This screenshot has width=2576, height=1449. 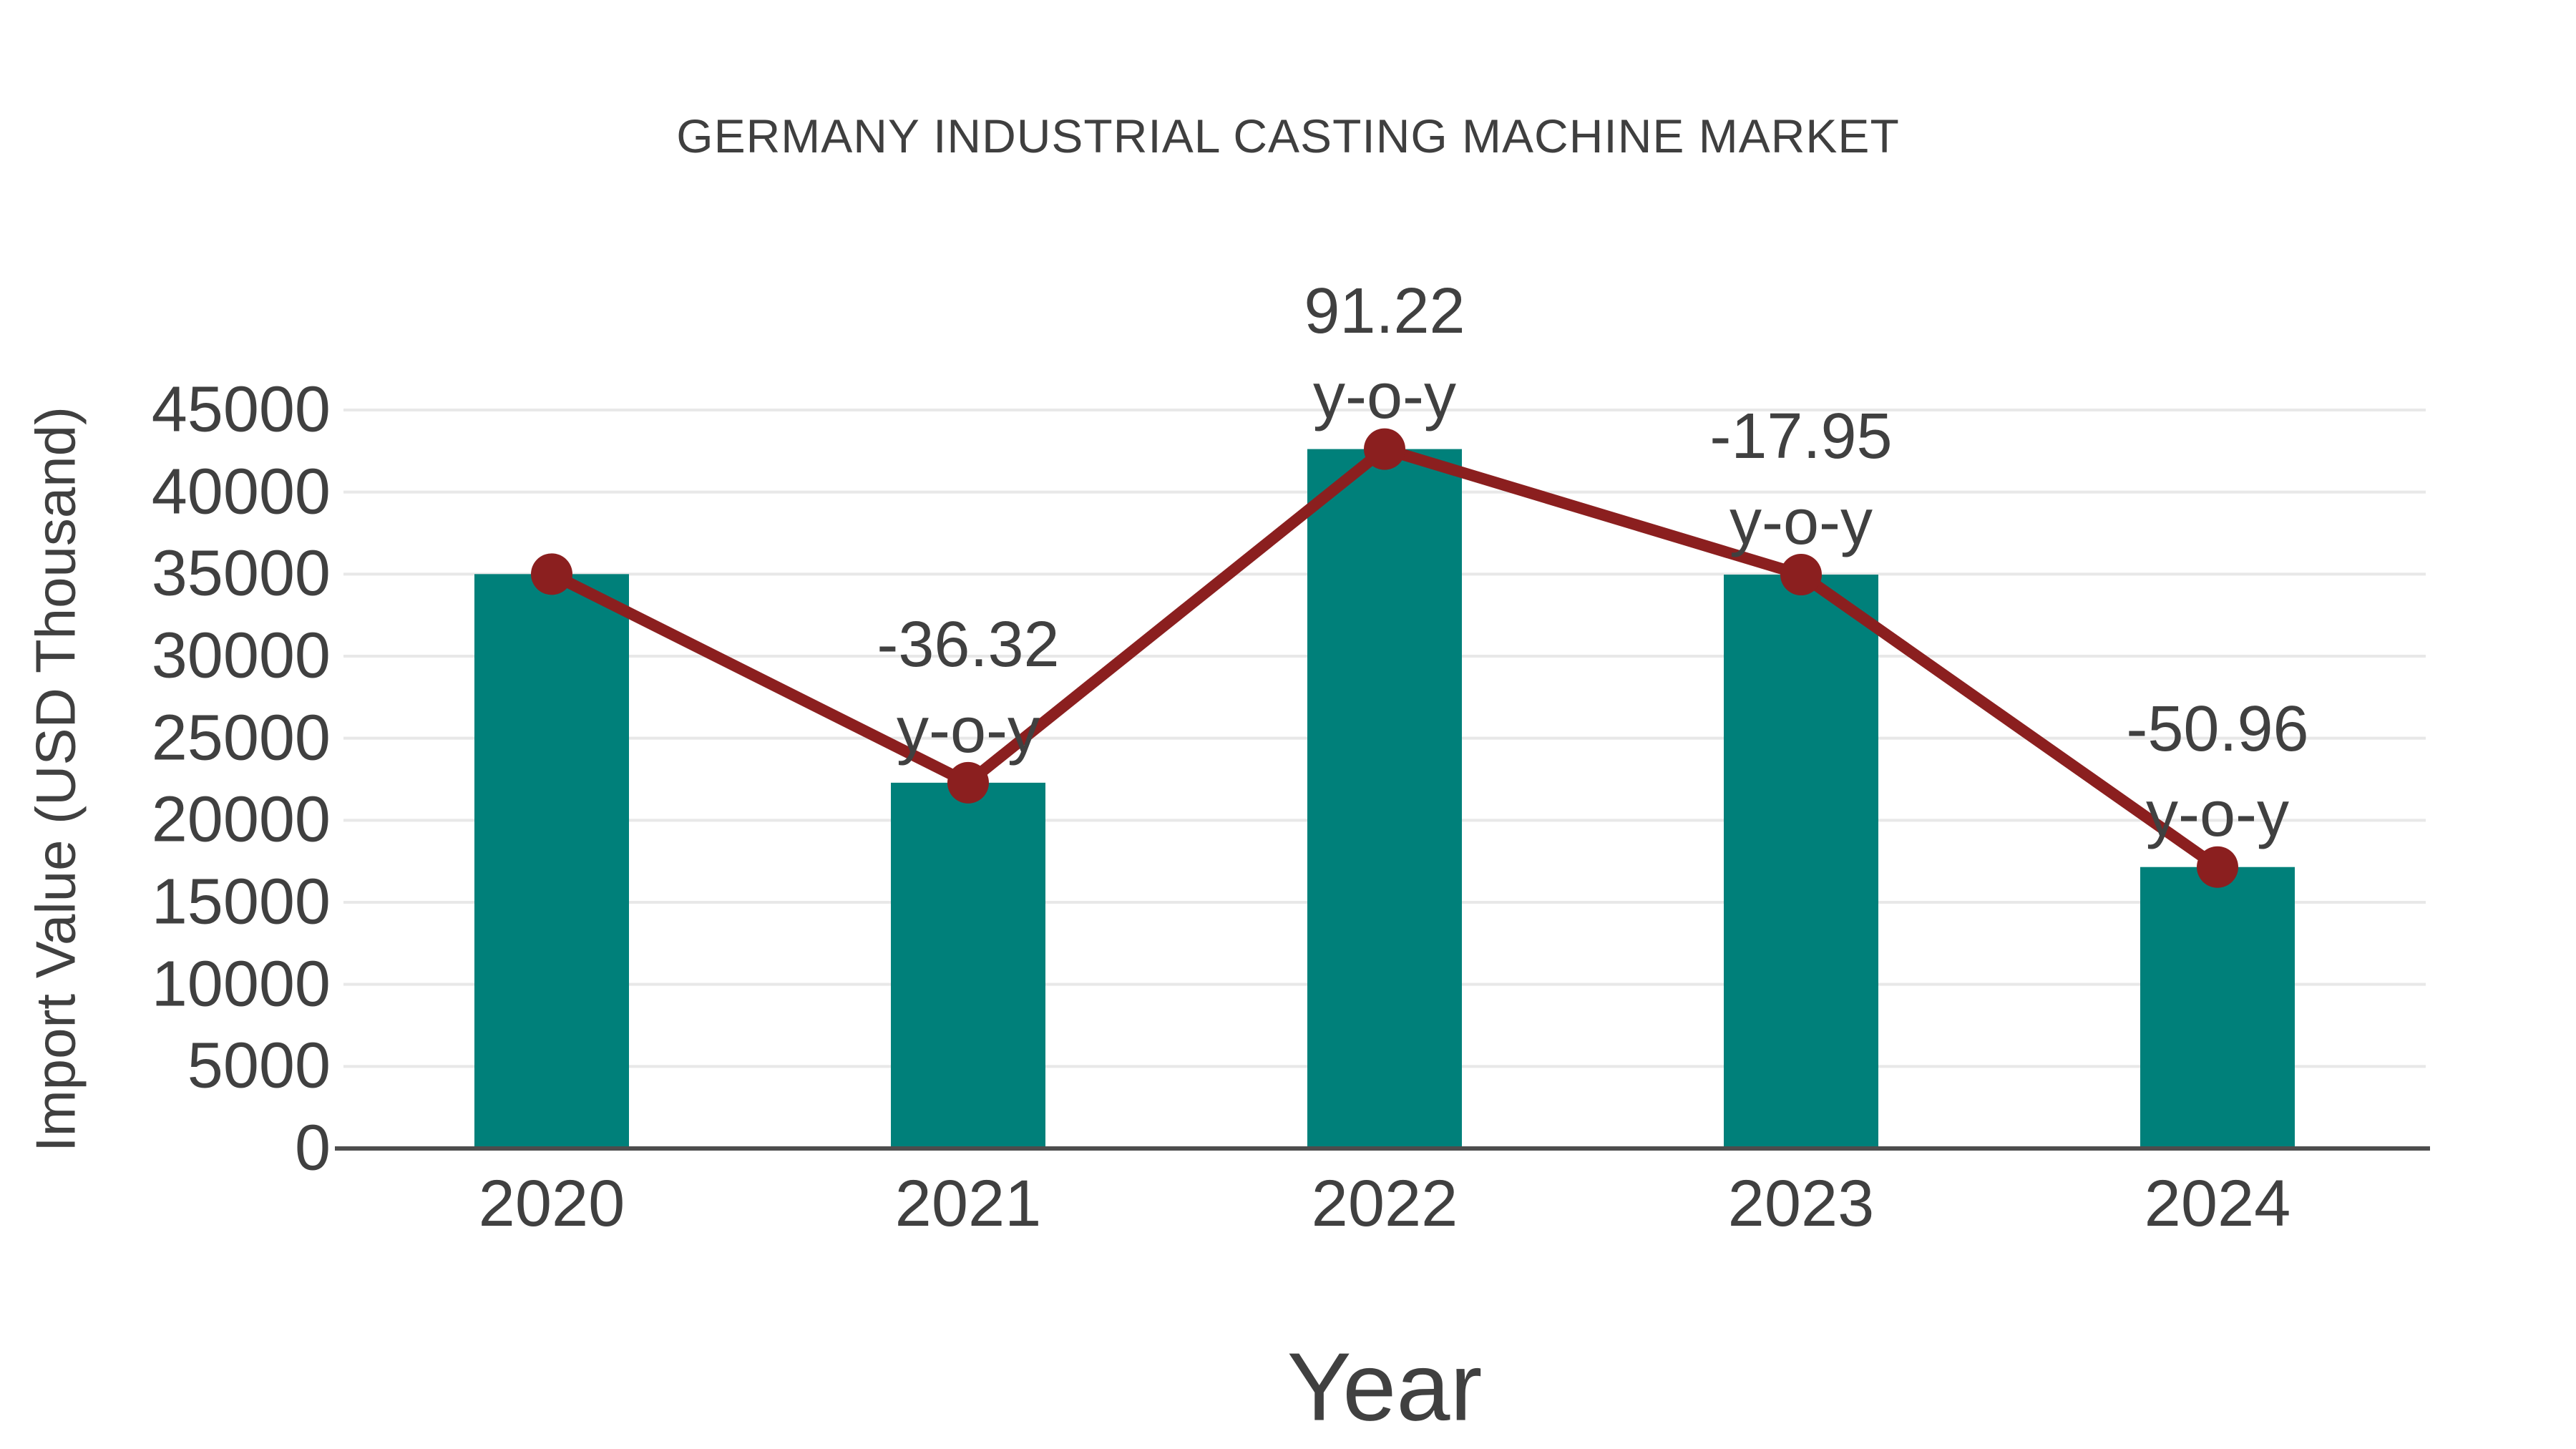 What do you see at coordinates (2217, 772) in the screenshot?
I see `yoy-annotation-2024: -50.96 y-o-y` at bounding box center [2217, 772].